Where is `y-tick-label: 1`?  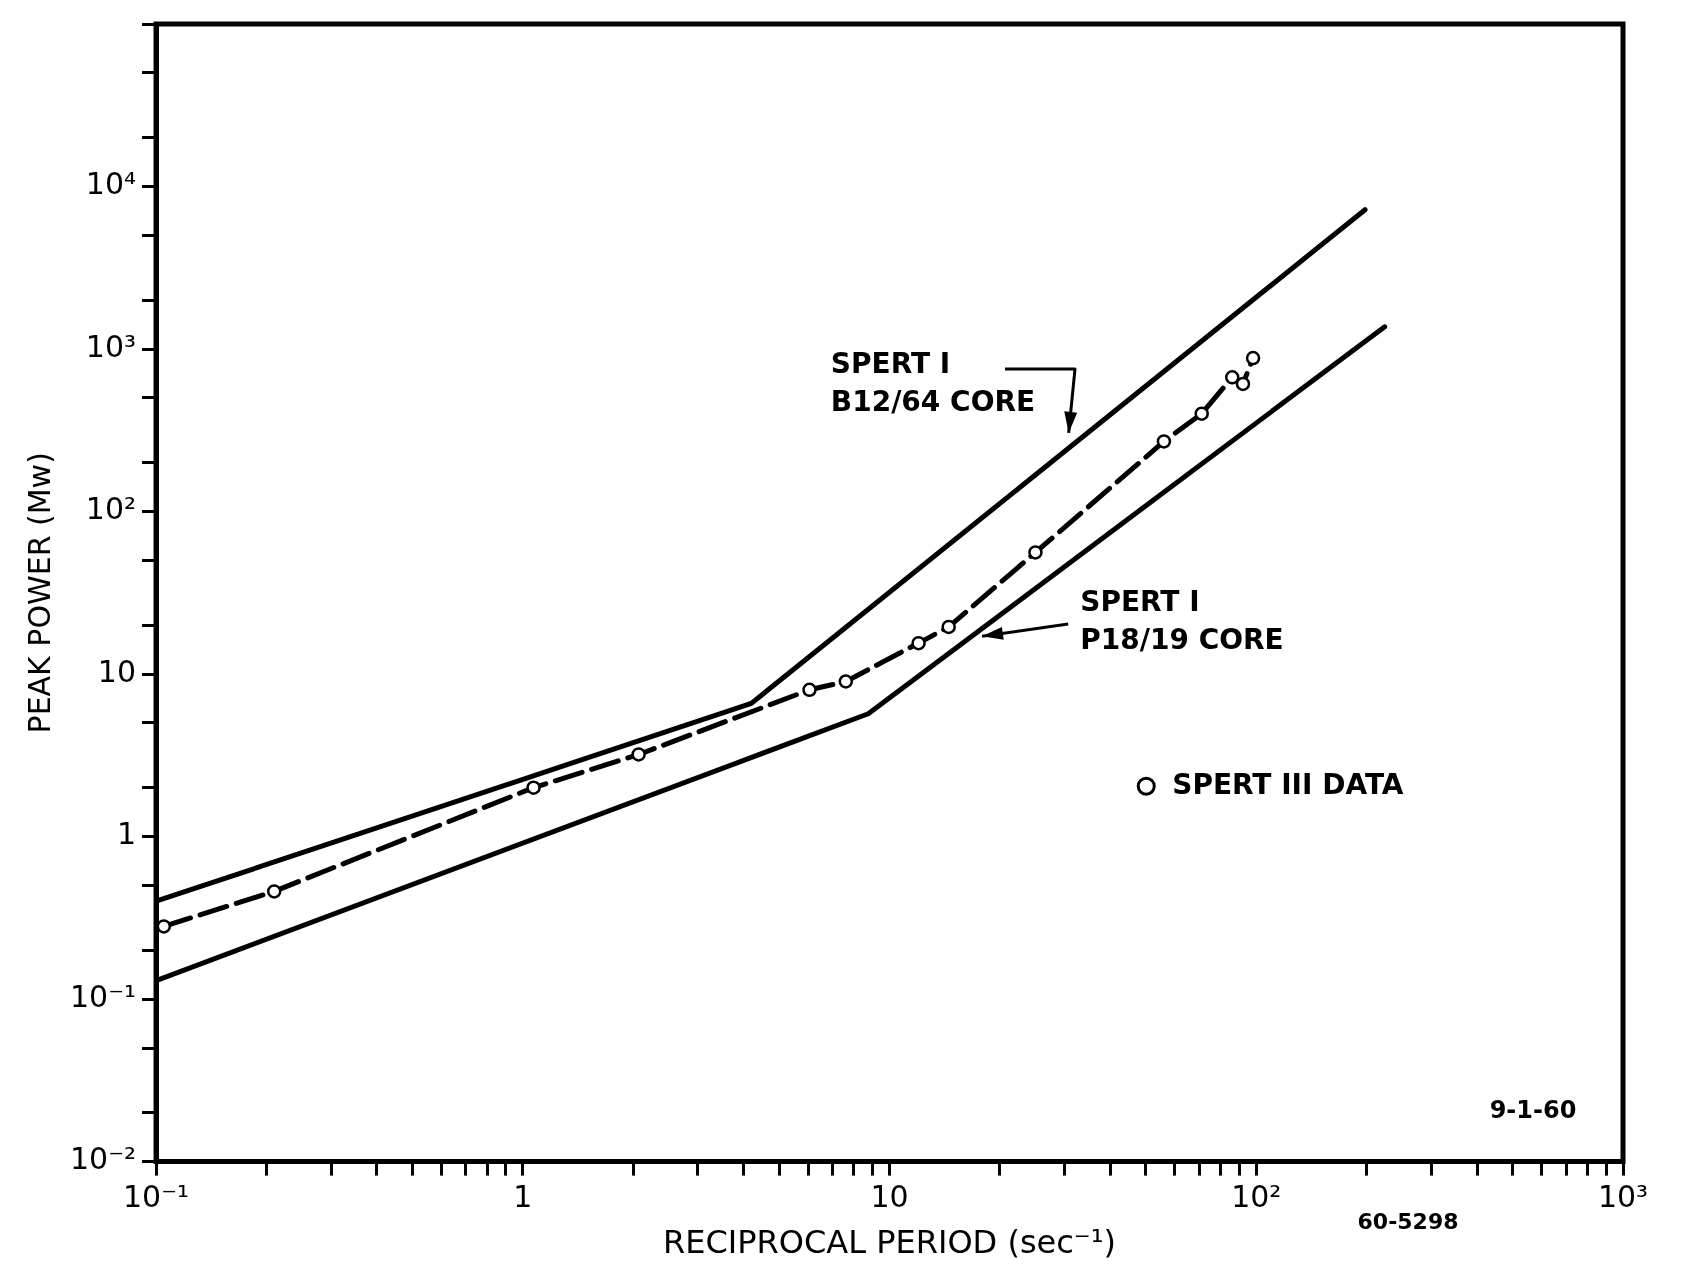
y-tick-label: 1 is located at coordinates (126, 834).